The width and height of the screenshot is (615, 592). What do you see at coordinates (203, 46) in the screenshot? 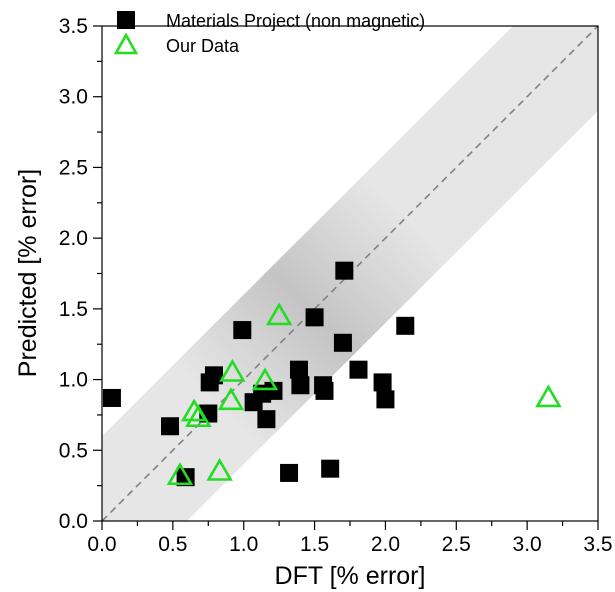
I see `legend-label-our-data: Our Data` at bounding box center [203, 46].